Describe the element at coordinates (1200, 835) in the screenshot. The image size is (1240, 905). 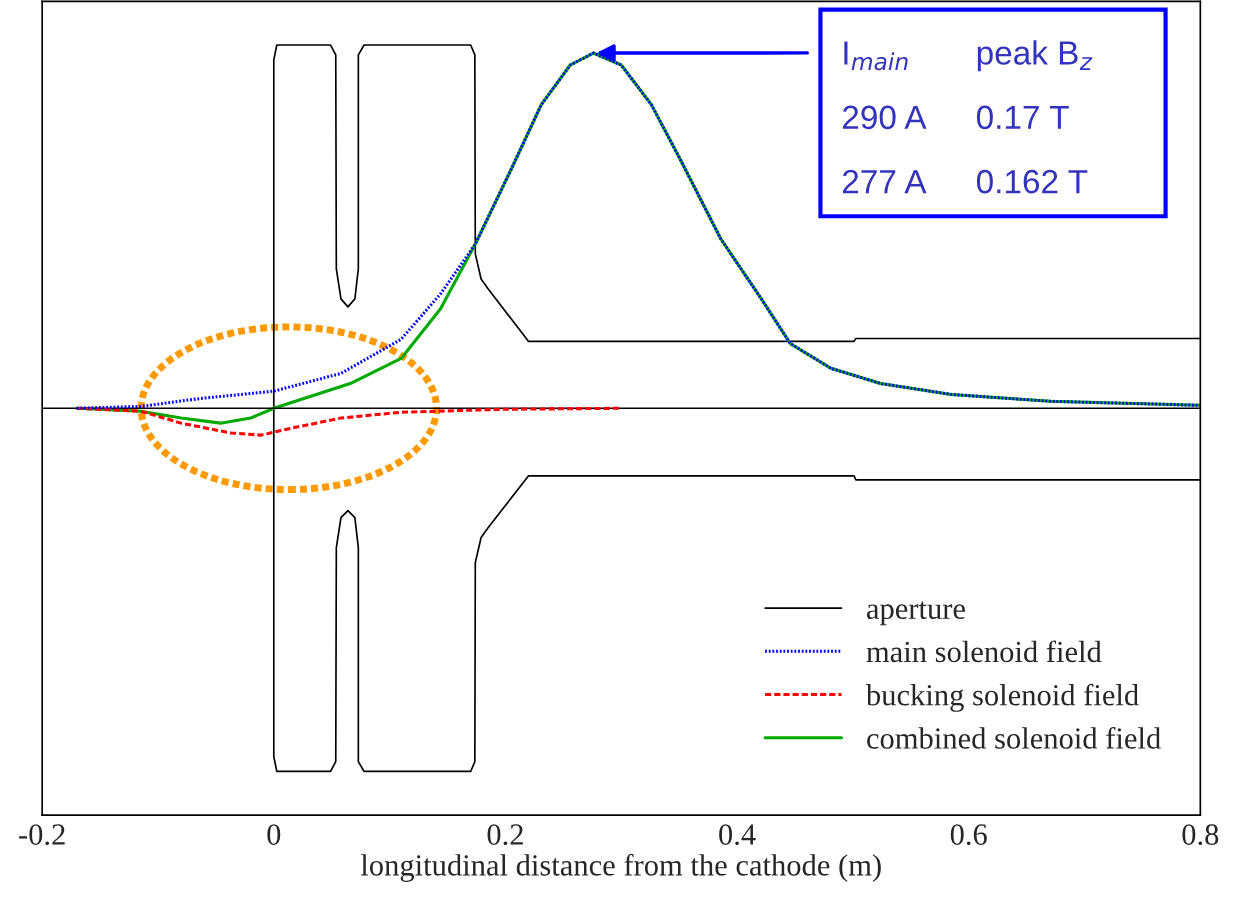
I see `x-tick-label: 0.8` at that location.